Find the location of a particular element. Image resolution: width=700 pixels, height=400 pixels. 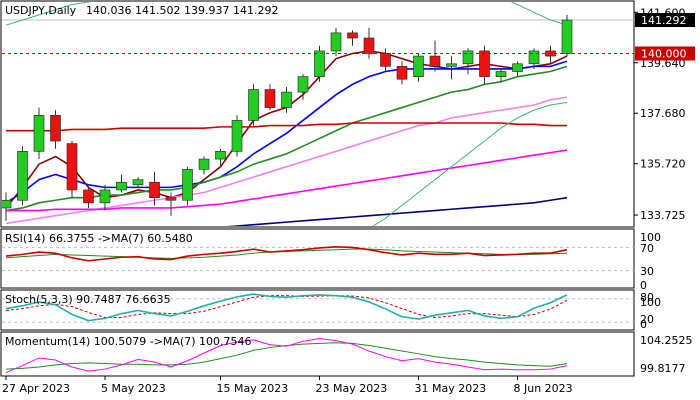

time-tick-label: 5 May 2023 is located at coordinates (133, 388).